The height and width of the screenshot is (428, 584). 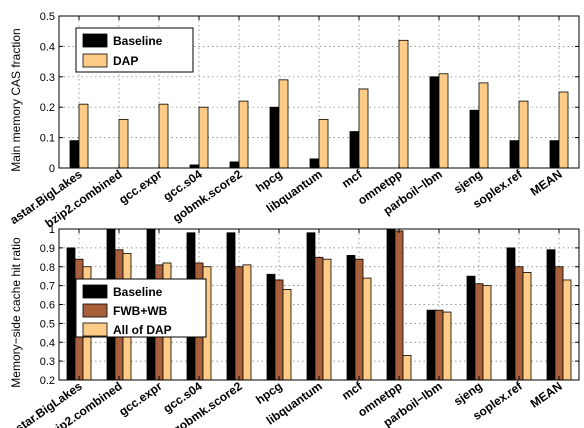 I want to click on bar-all-of-dap-libquantum, so click(x=327, y=319).